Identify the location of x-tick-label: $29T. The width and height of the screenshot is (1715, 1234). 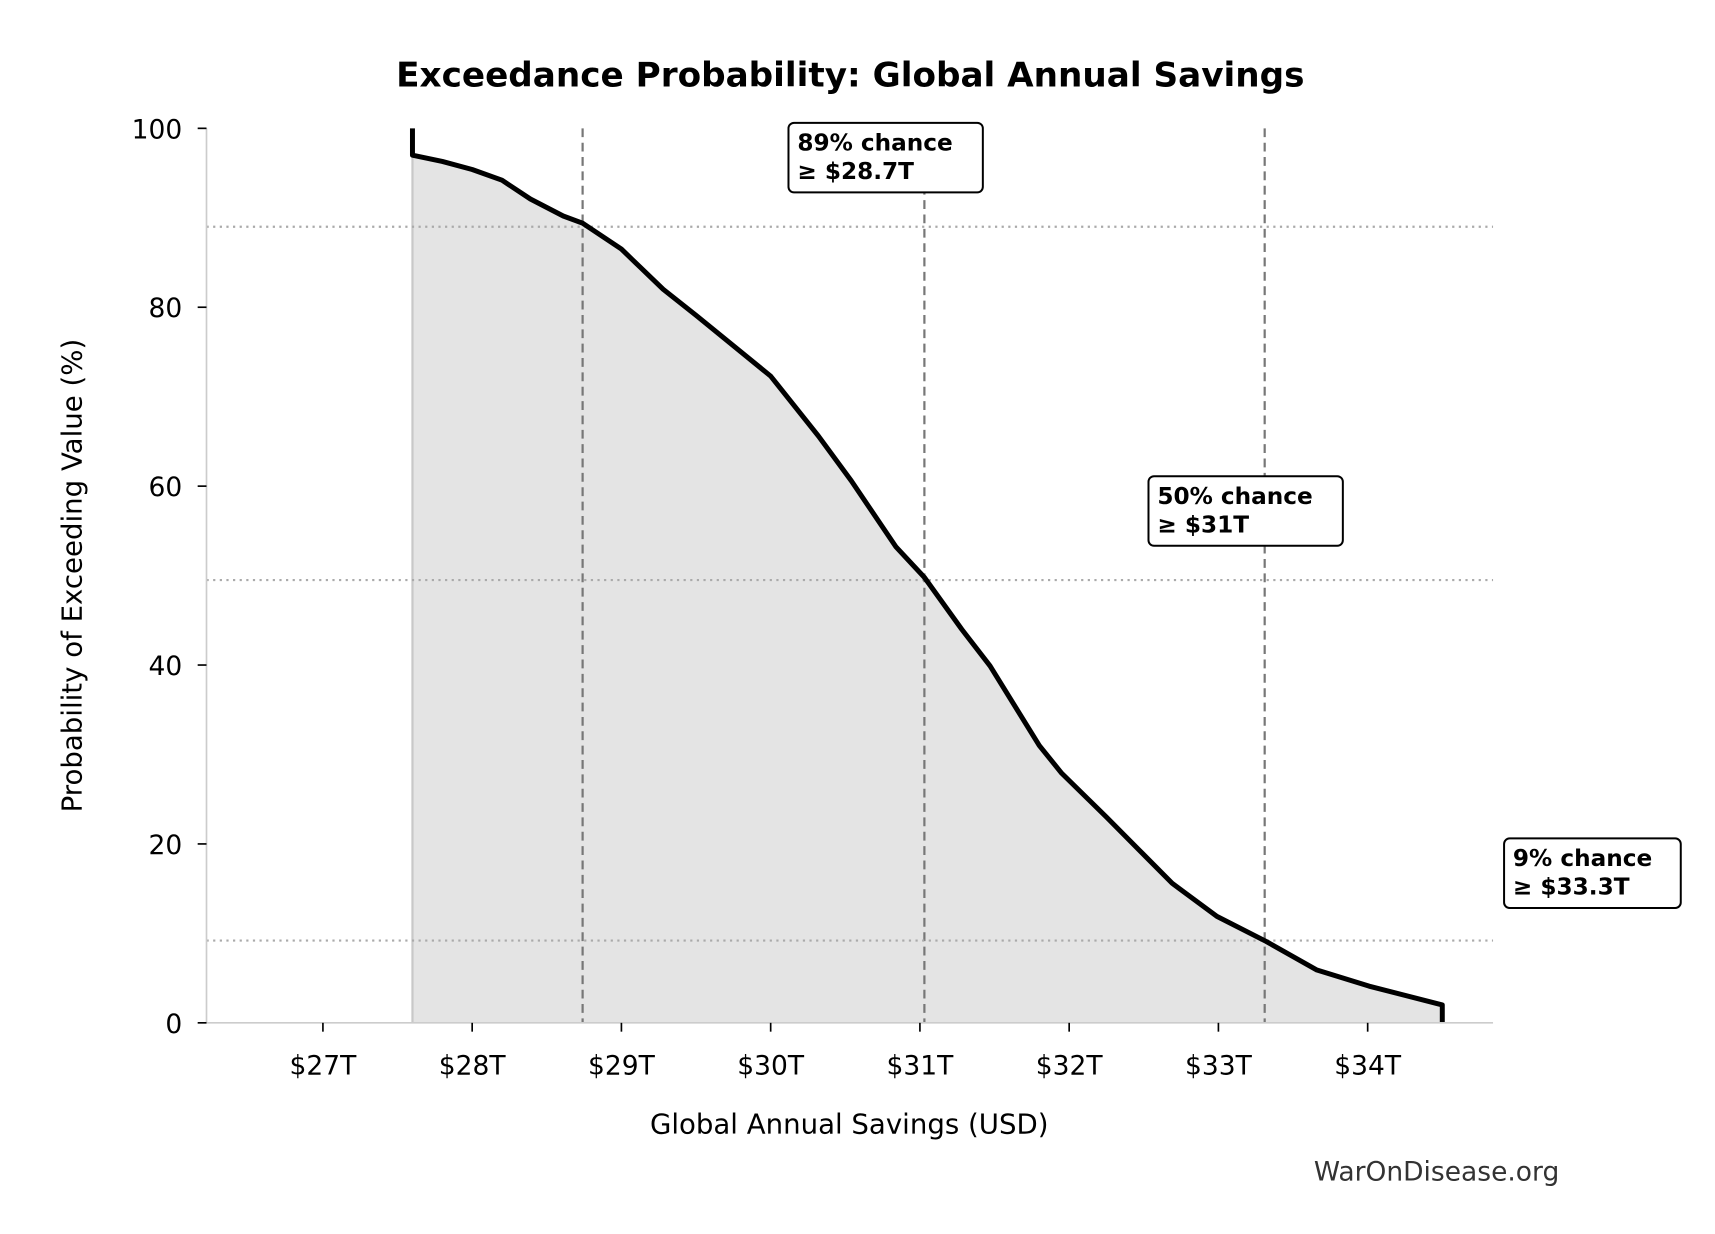
(622, 1066).